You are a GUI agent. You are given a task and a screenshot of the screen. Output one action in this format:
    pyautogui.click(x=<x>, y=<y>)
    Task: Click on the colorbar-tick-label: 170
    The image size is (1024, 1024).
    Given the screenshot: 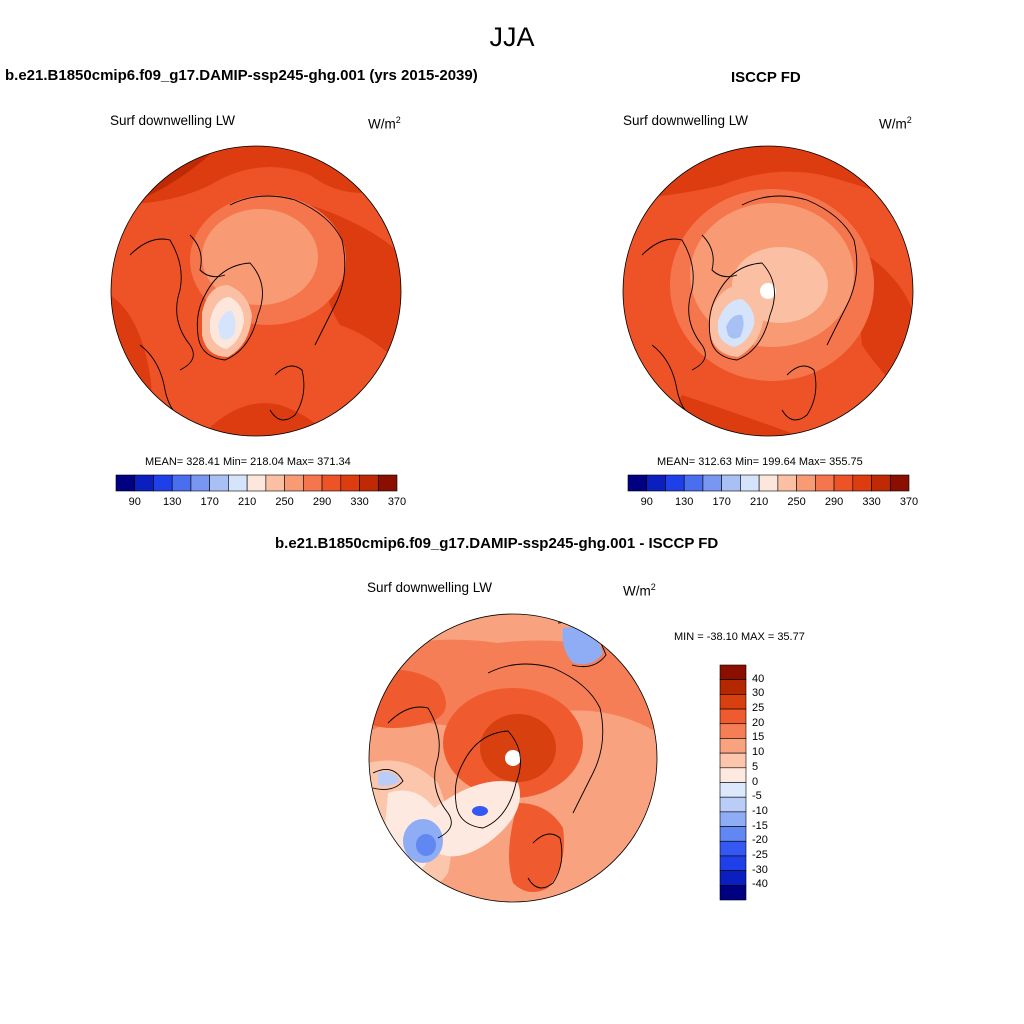 What is the action you would take?
    pyautogui.click(x=721, y=502)
    